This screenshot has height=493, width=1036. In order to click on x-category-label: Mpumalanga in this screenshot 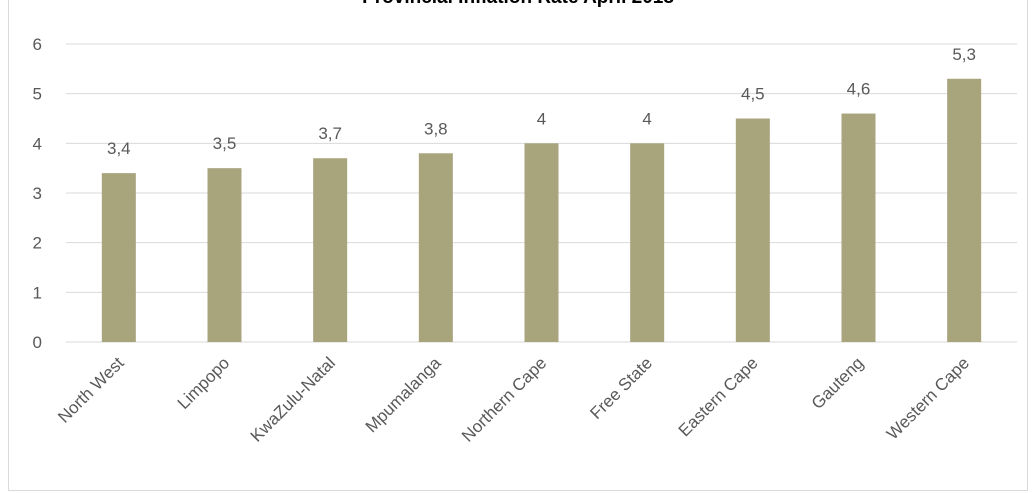, I will do `click(403, 394)`.